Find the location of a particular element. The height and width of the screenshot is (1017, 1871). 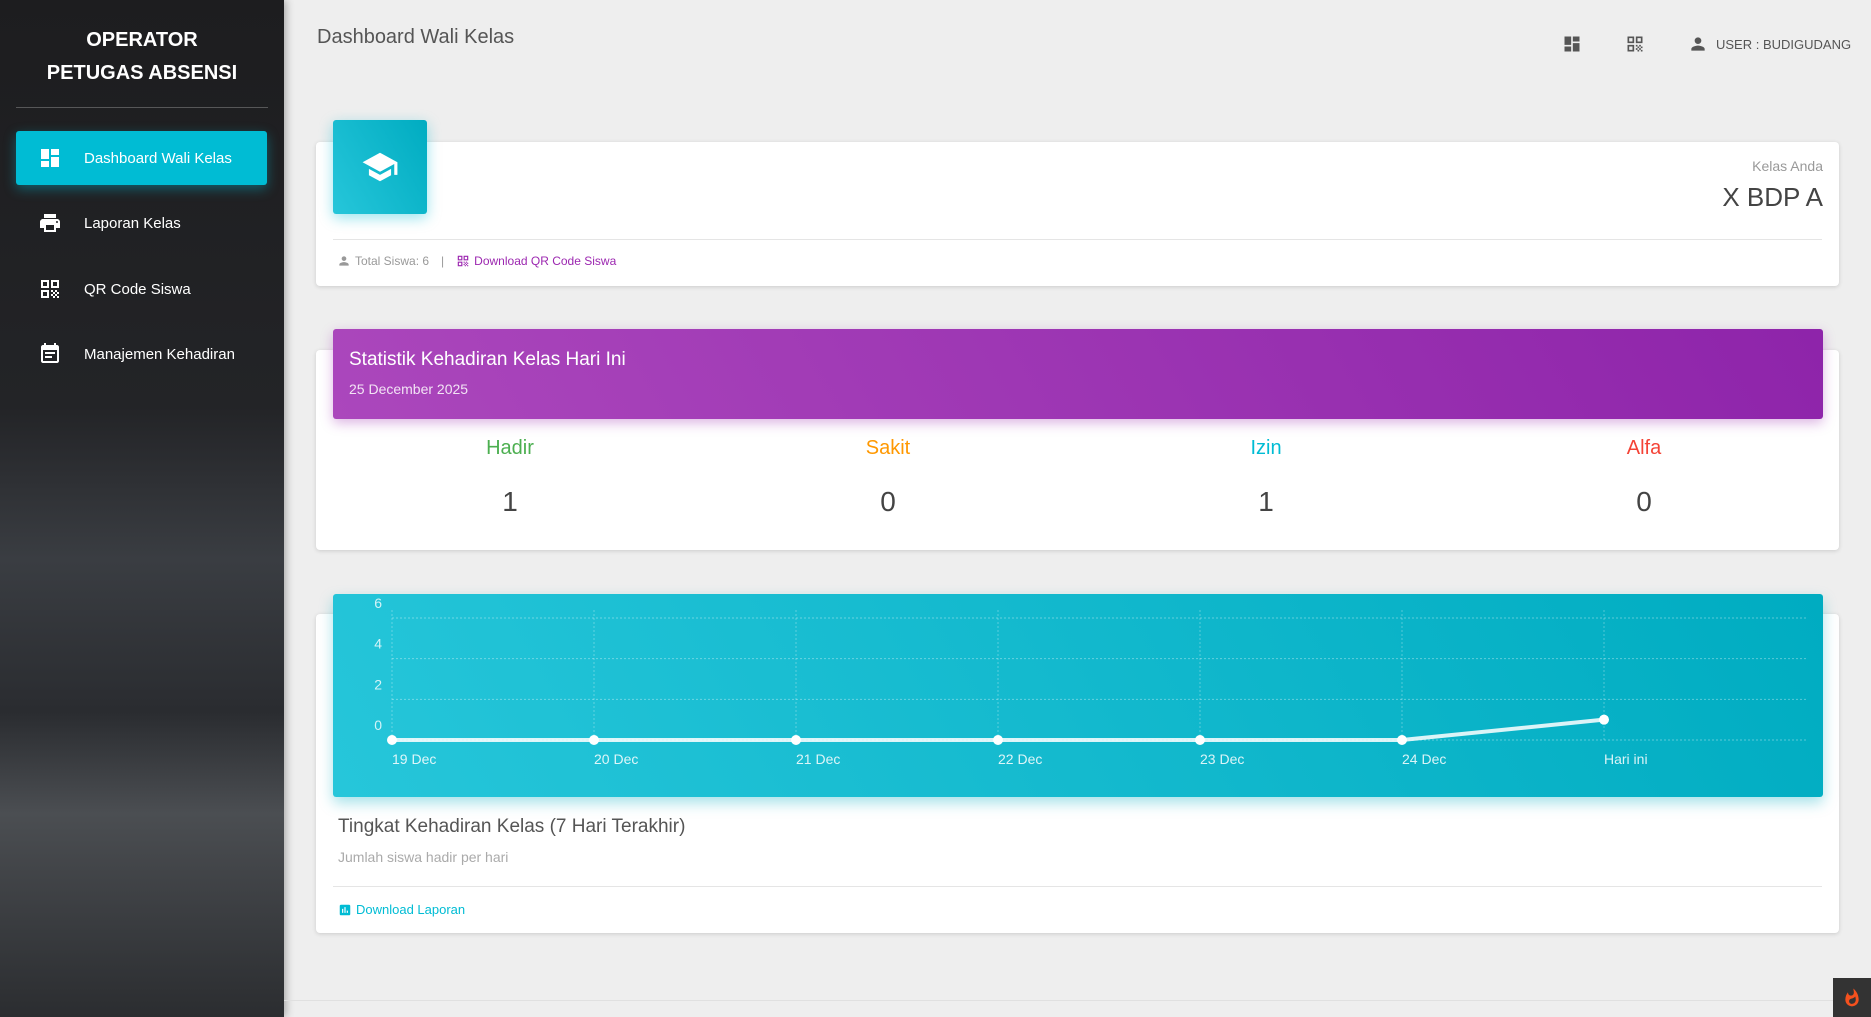

sidebar-item-dashboard: Dashboard Wali Kelas is located at coordinates (141, 158).